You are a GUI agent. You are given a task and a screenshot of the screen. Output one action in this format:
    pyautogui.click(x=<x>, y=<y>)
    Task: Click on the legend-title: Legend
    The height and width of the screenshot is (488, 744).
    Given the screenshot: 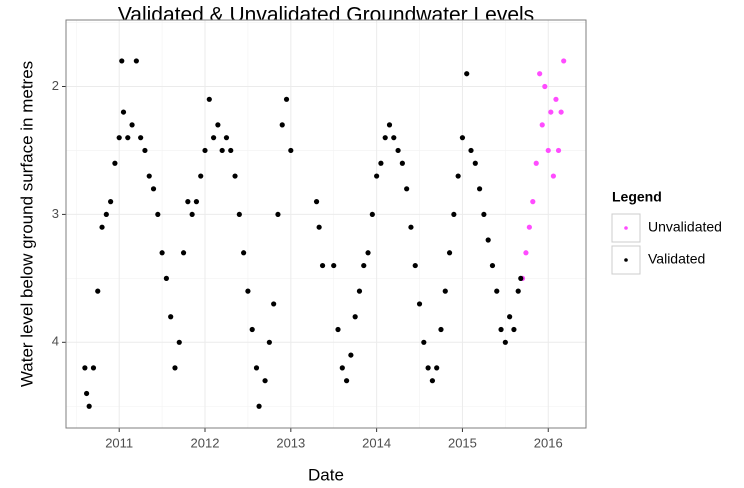 What is the action you would take?
    pyautogui.click(x=637, y=197)
    